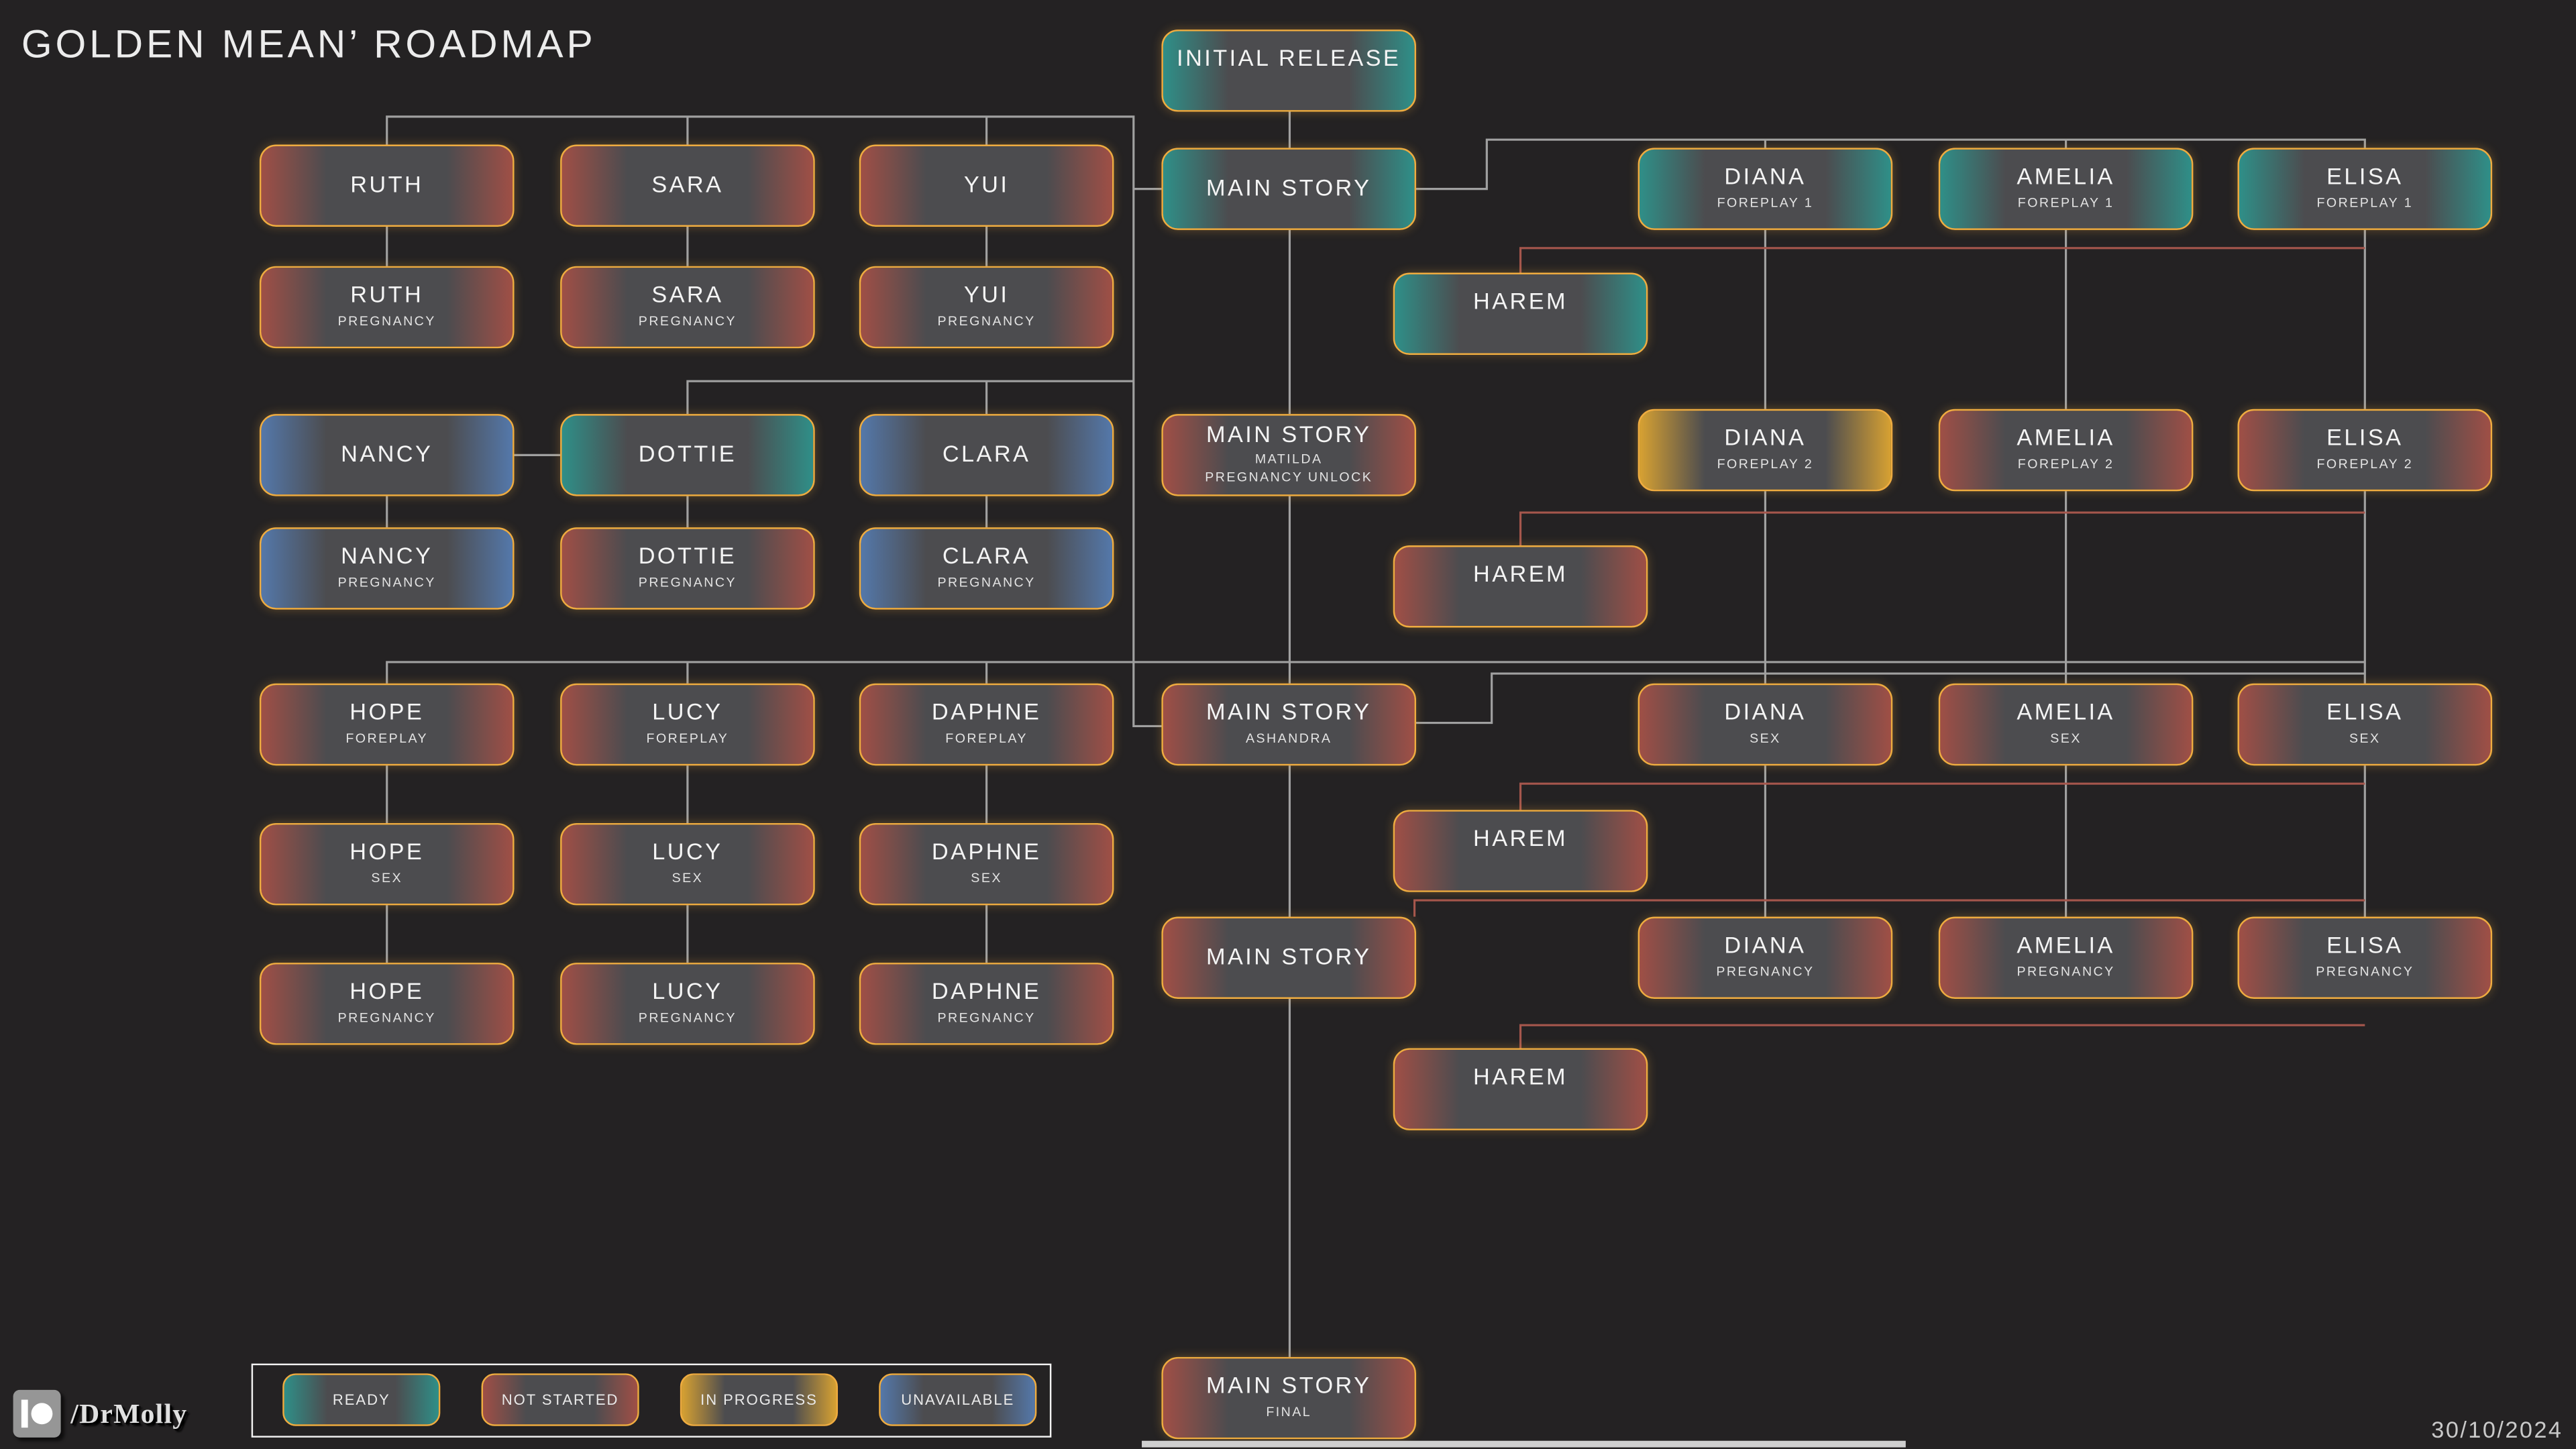 This screenshot has height=1449, width=2576. What do you see at coordinates (759, 1399) in the screenshot?
I see `legend-item-in-progress: IN PROGRESS` at bounding box center [759, 1399].